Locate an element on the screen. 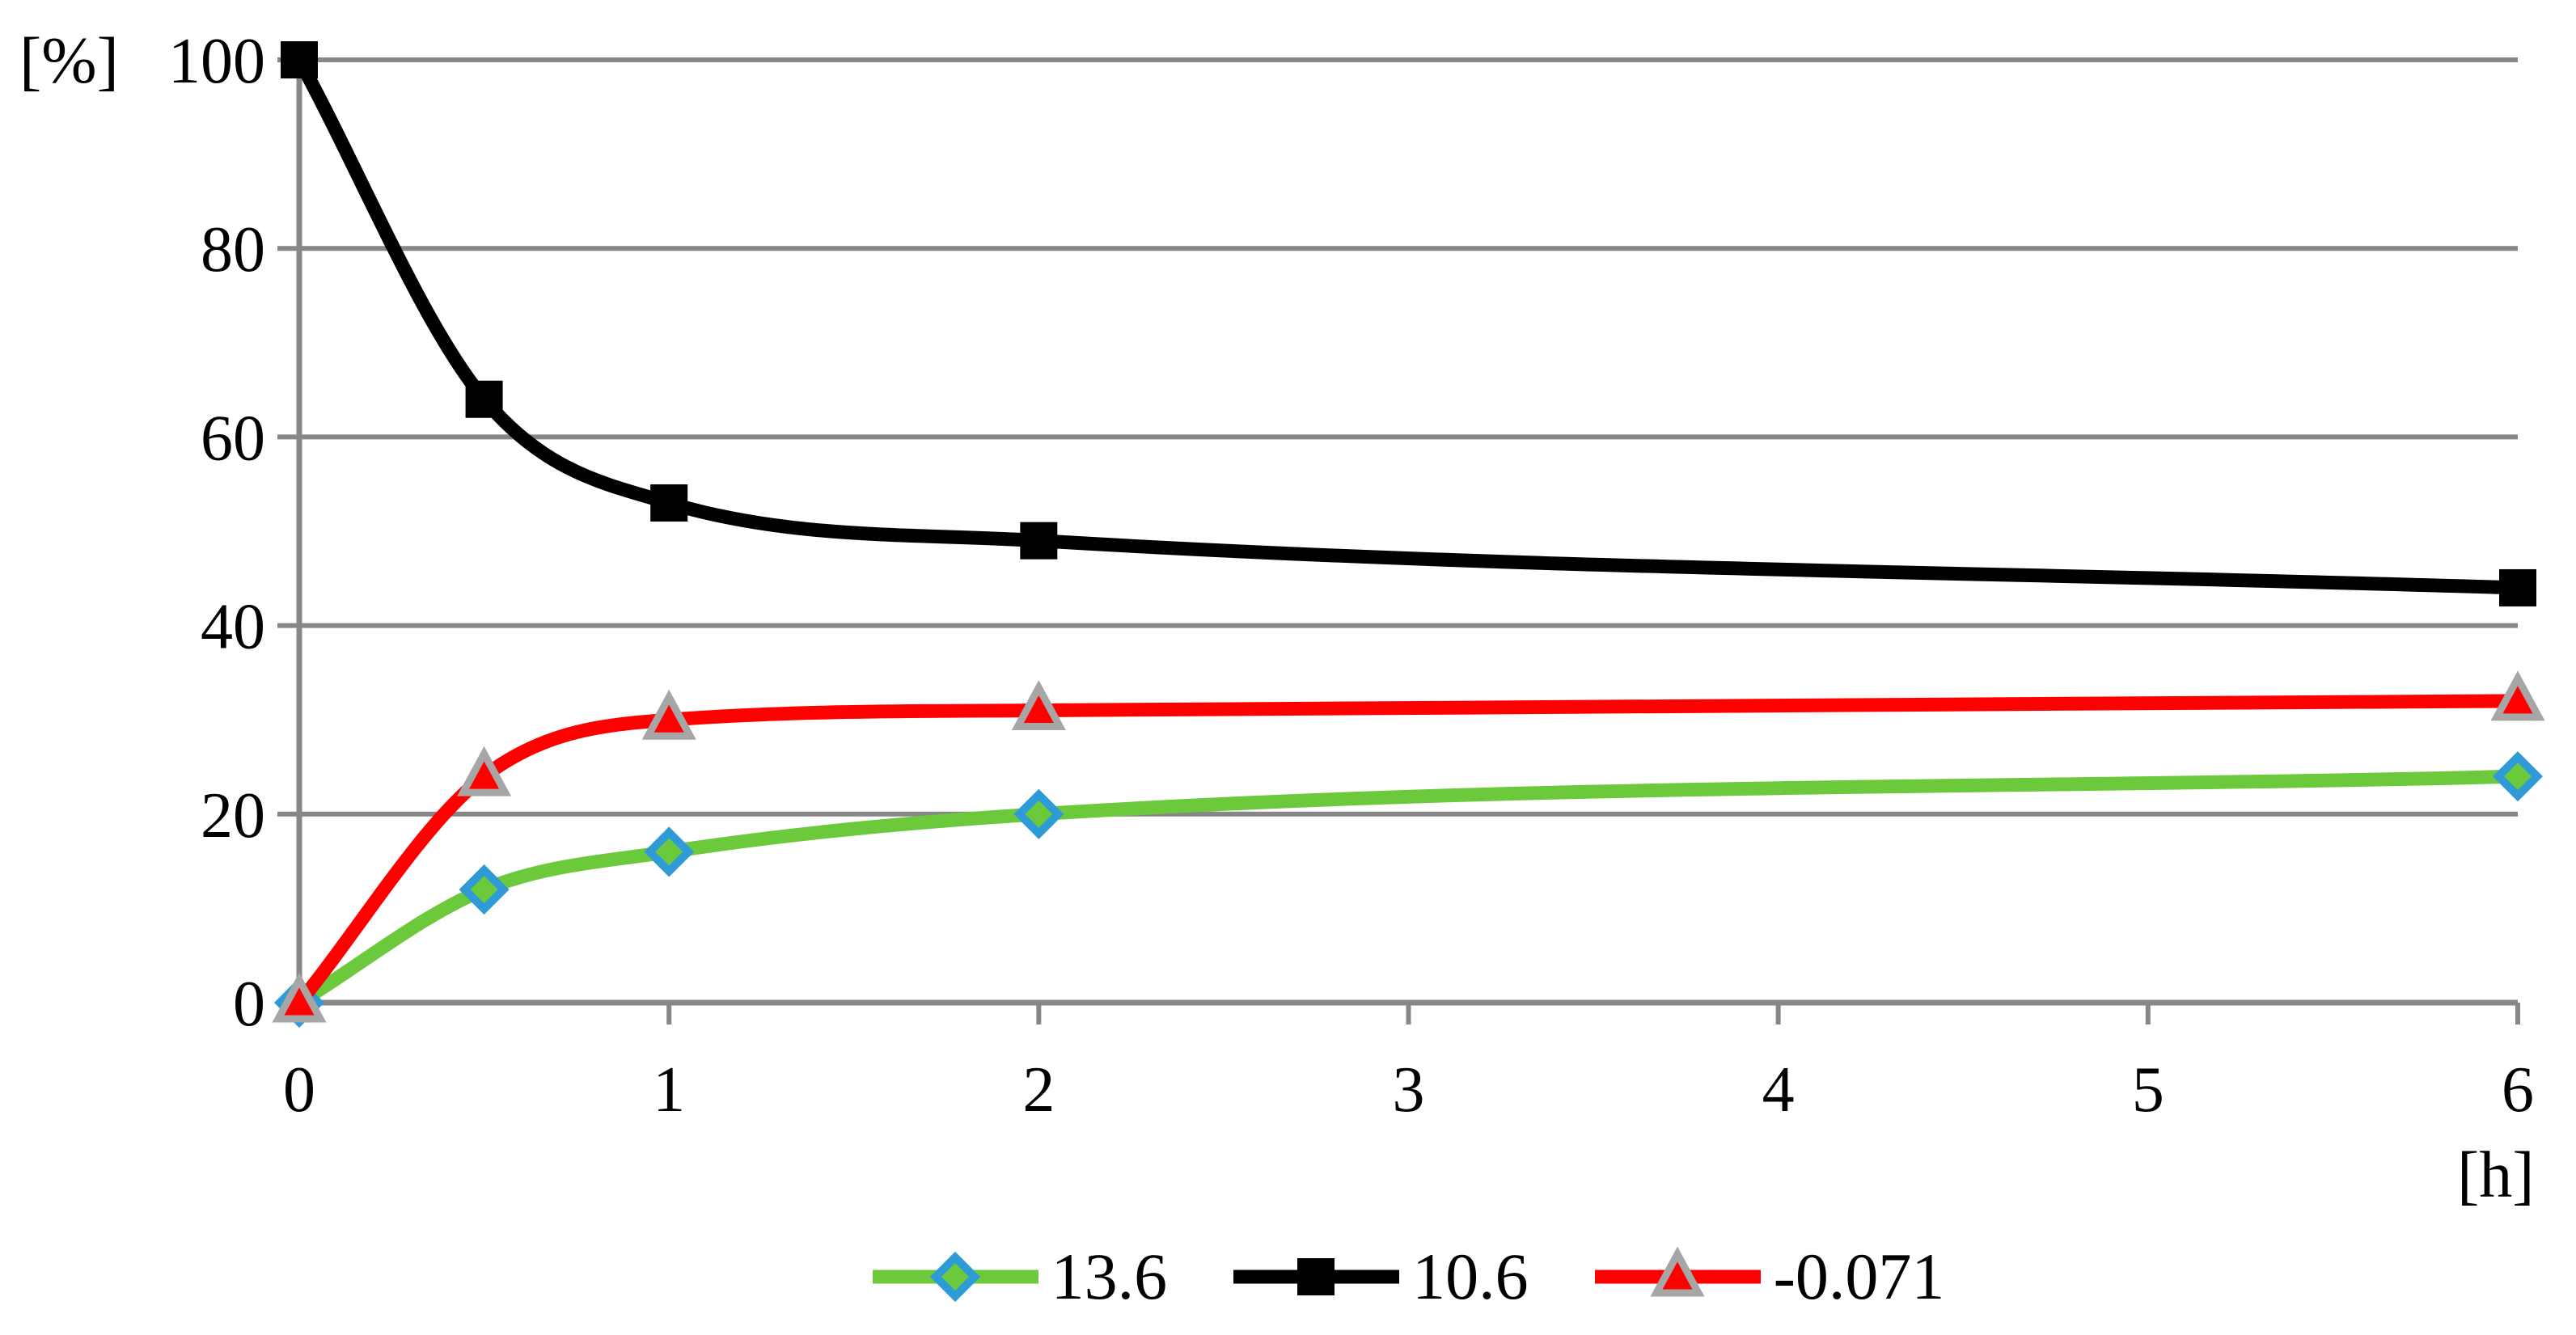  x-tick-label-6: 6 is located at coordinates (2518, 1090).